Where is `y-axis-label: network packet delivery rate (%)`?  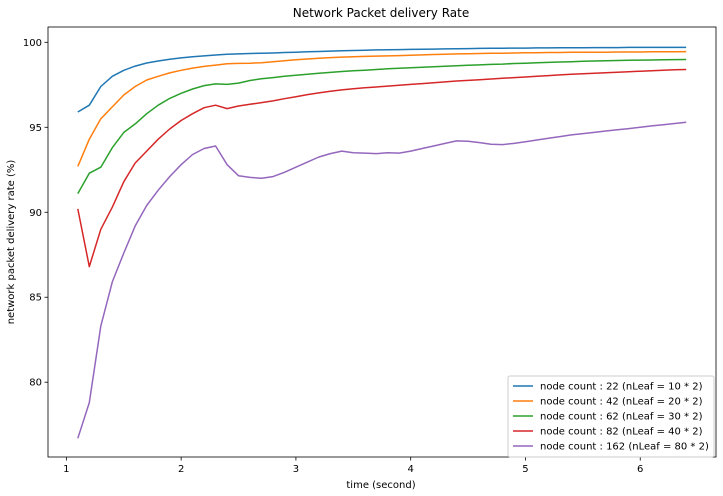
y-axis-label: network packet delivery rate (%) is located at coordinates (11, 242).